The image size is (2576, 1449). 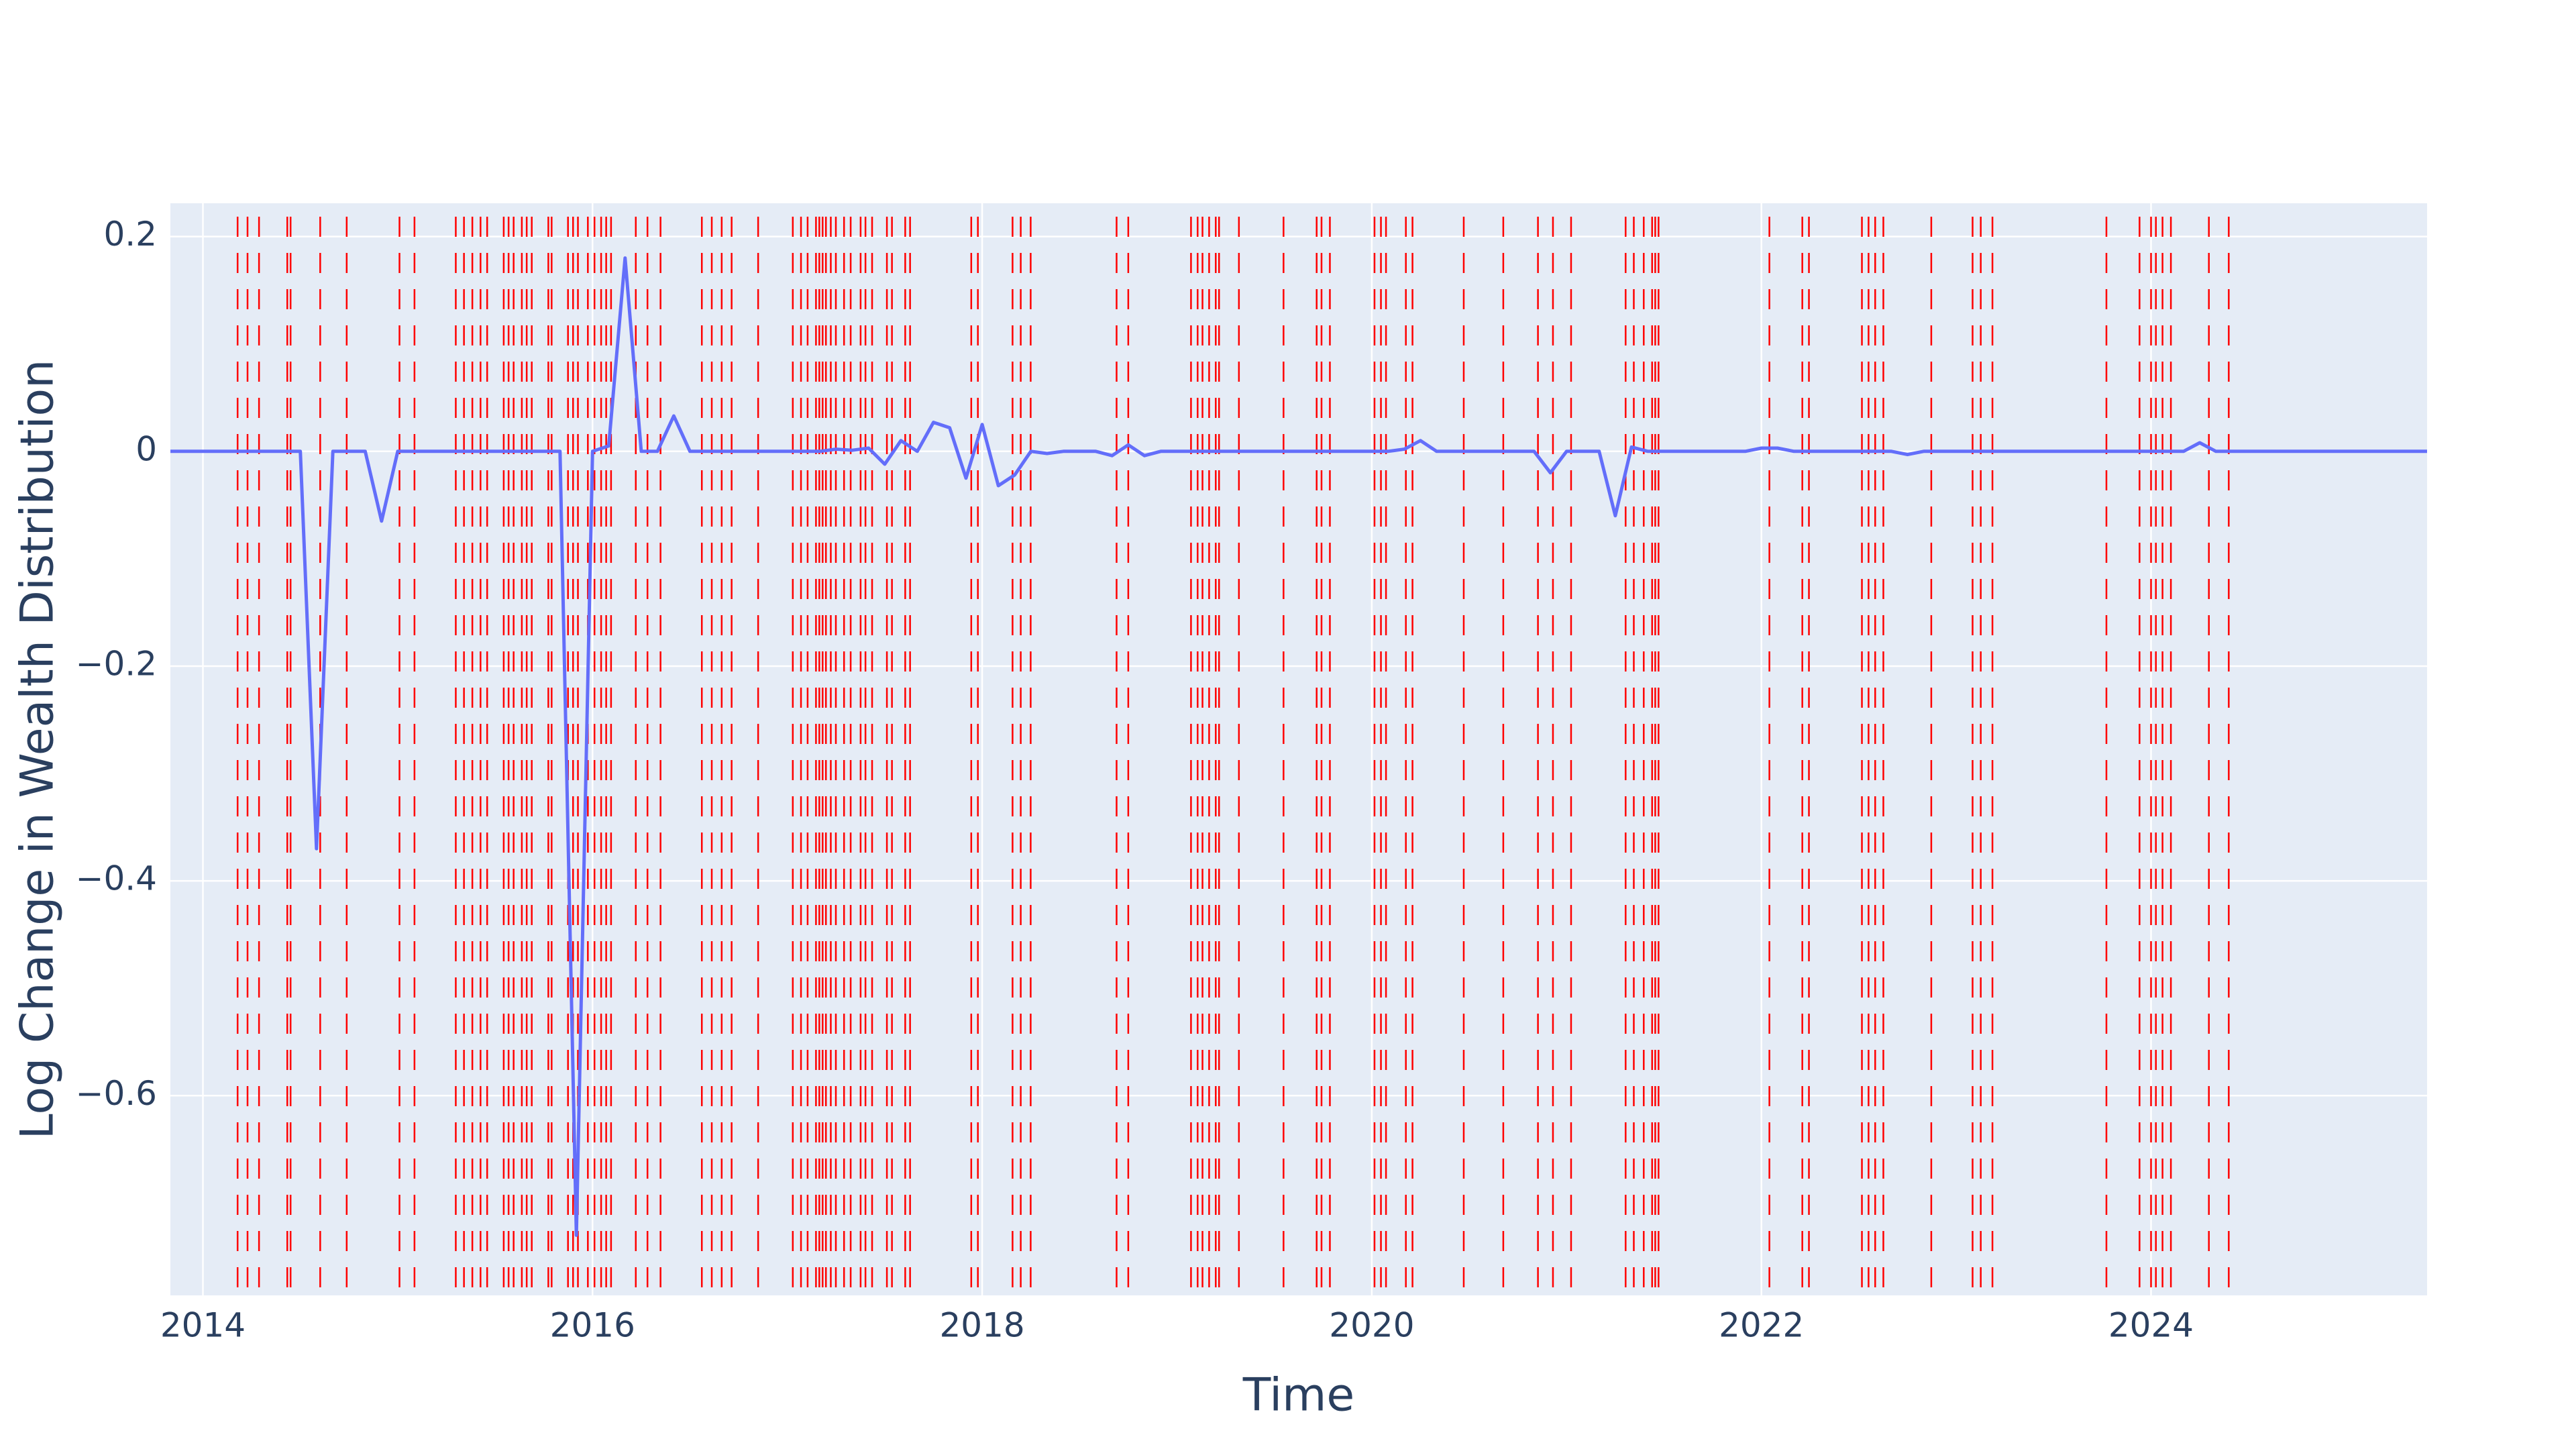 What do you see at coordinates (37, 749) in the screenshot?
I see `y-axis-title: Log Change in Wealth Distribution` at bounding box center [37, 749].